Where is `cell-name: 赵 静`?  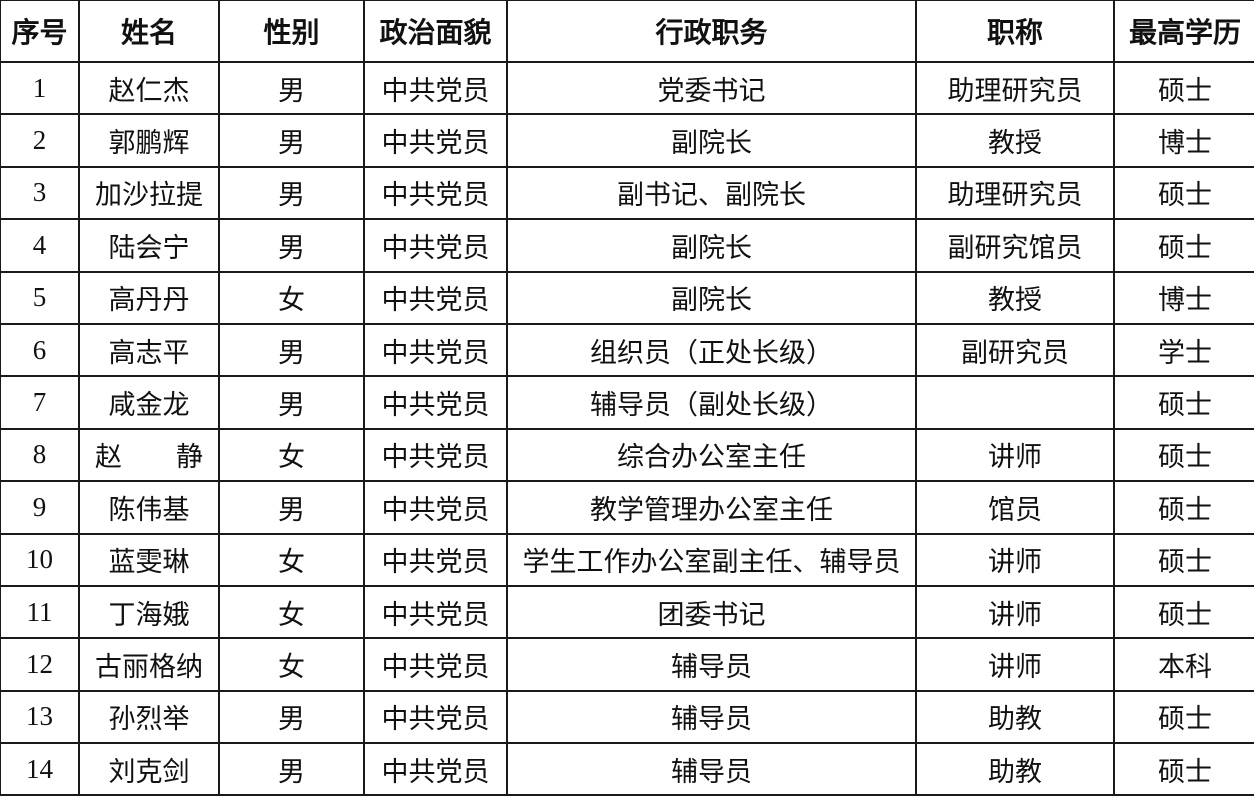
cell-name: 赵 静 is located at coordinates (149, 455).